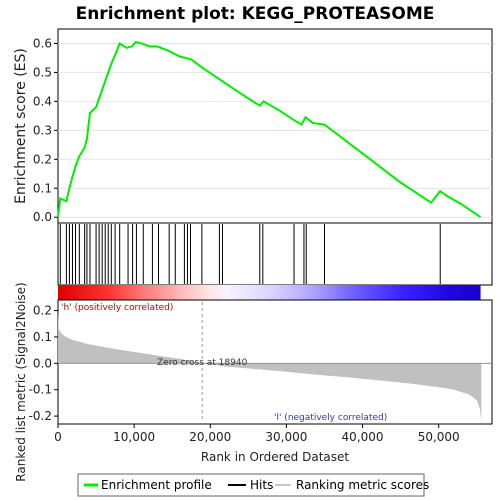 Image resolution: width=500 pixels, height=500 pixels. Describe the element at coordinates (42, 159) in the screenshot. I see `es-y-tick-label: 0.2` at that location.